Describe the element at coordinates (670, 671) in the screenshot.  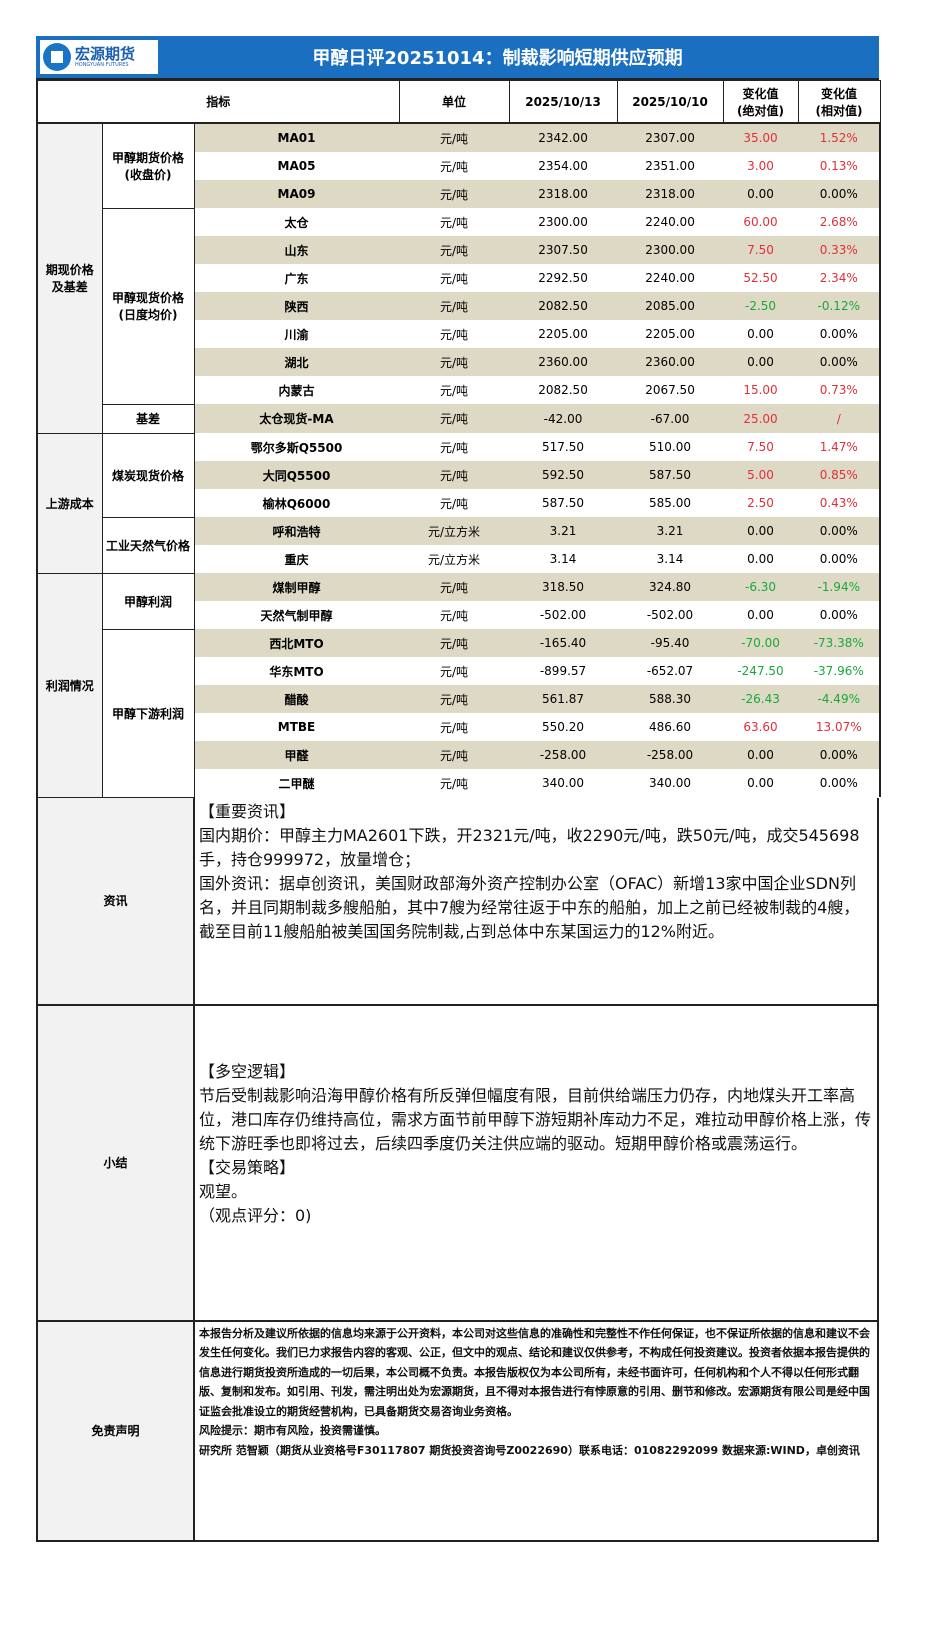
I see `date2-value: -652.07` at that location.